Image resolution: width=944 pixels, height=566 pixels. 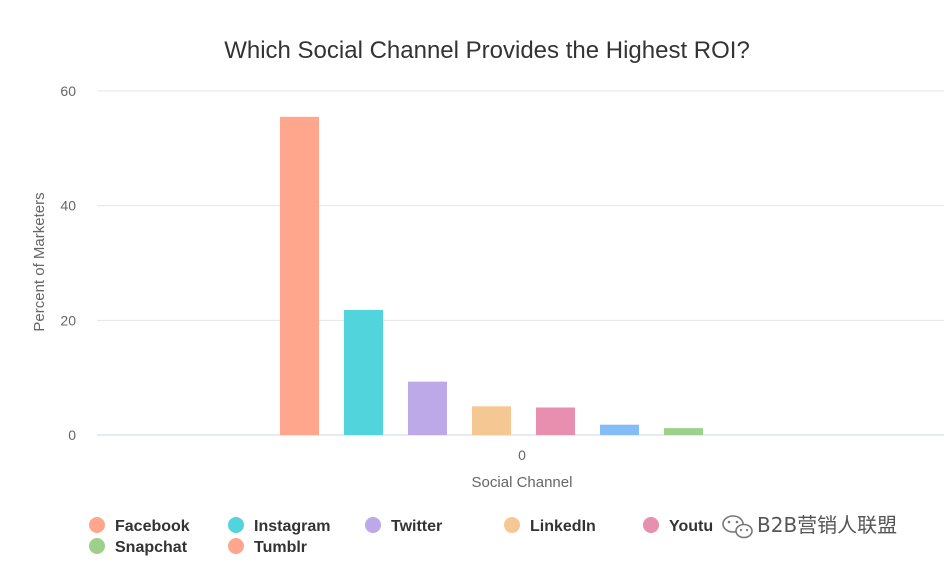 I want to click on legend-marker-snapchat, so click(x=97, y=546).